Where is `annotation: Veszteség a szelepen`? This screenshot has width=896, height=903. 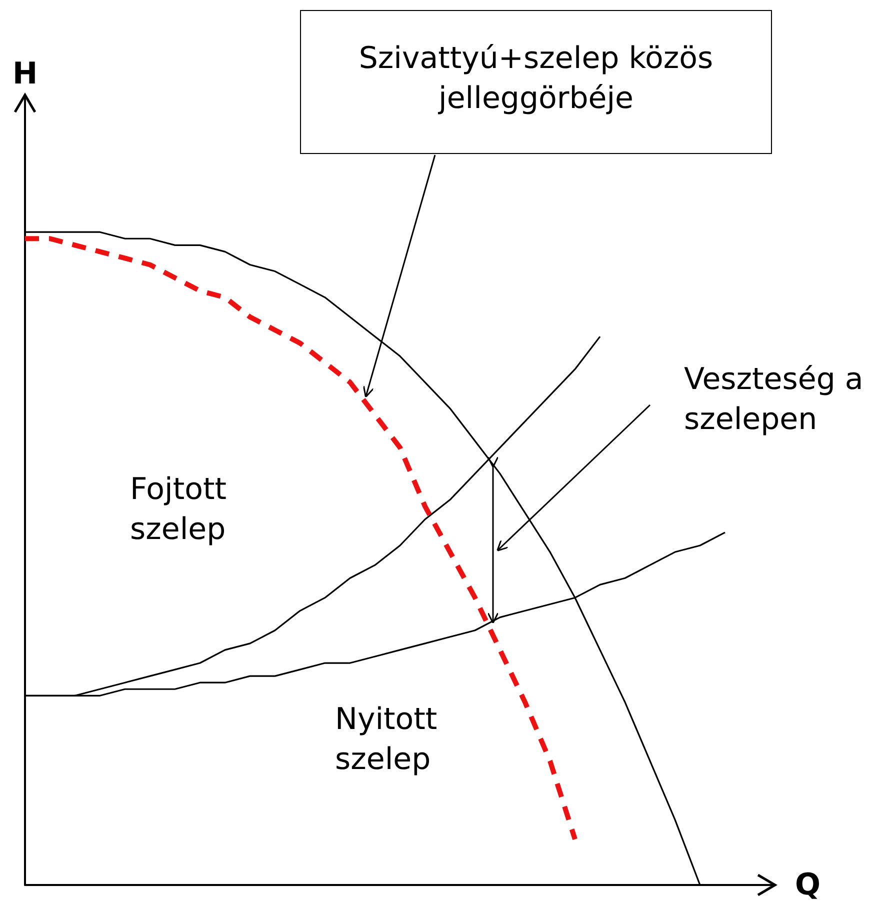
annotation: Veszteség a szelepen is located at coordinates (774, 400).